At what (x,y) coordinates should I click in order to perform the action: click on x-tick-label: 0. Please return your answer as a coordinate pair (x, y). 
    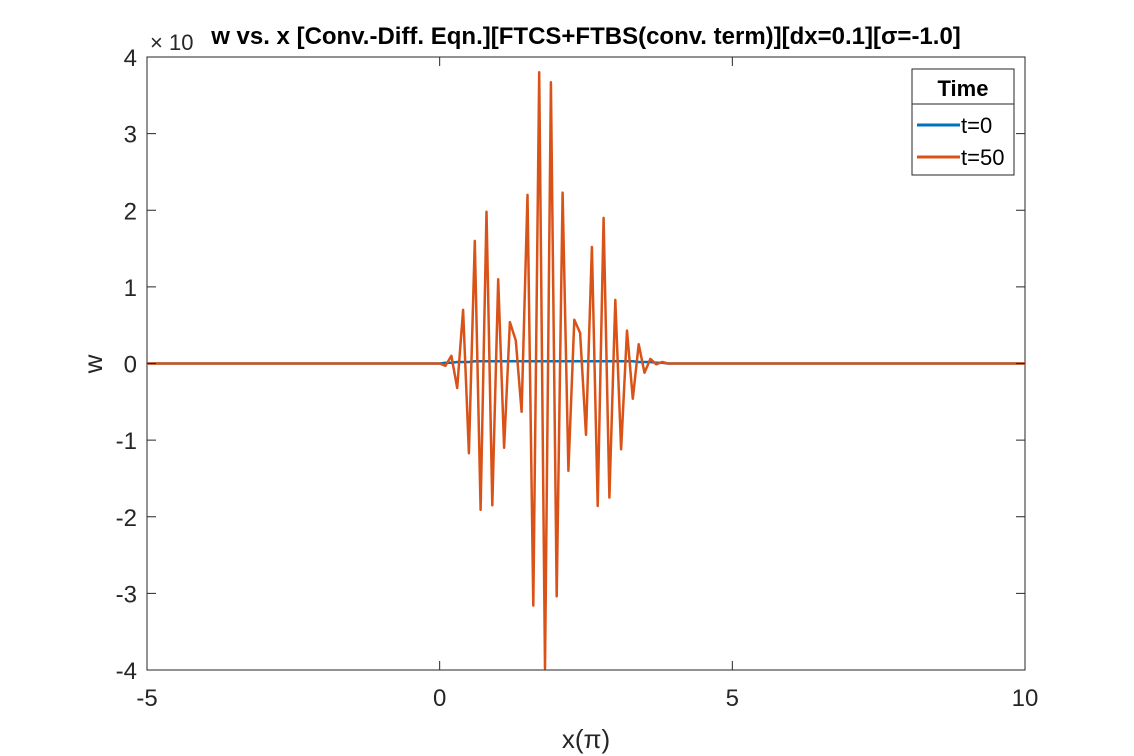
    Looking at the image, I should click on (439, 698).